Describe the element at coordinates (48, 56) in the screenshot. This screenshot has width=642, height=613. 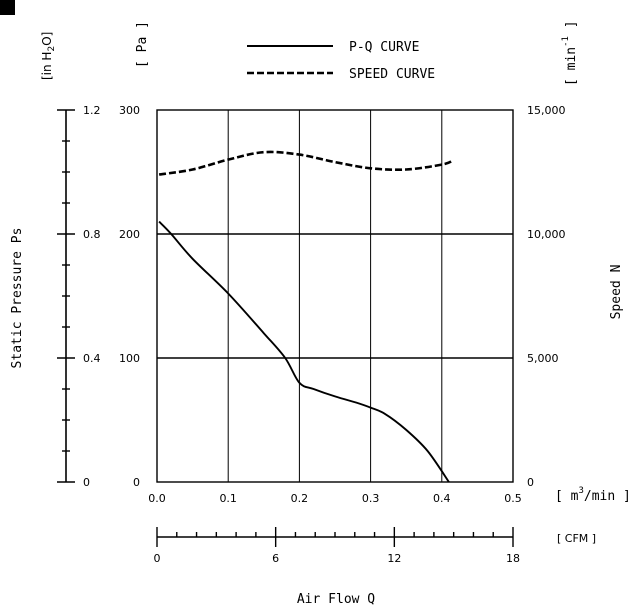
I see `in-h2o-unit-label: [in H2O]` at that location.